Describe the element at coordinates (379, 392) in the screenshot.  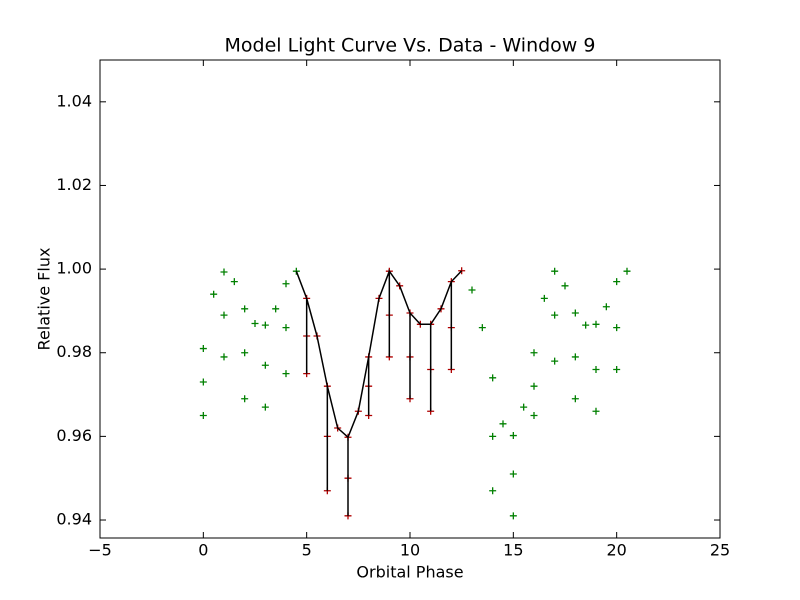
I see `model-line` at that location.